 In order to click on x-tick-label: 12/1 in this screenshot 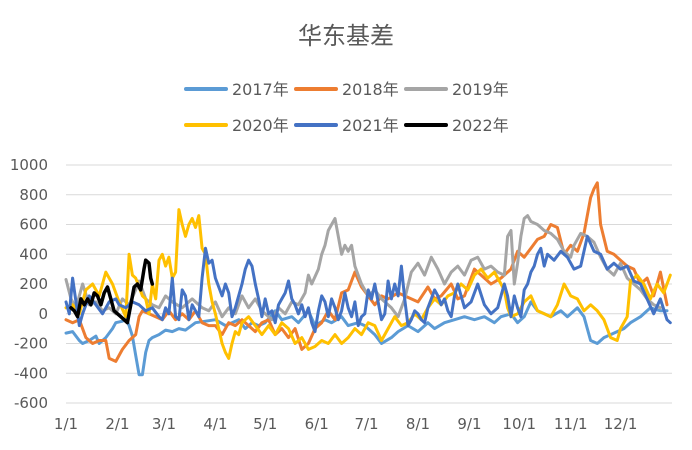, I will do `click(621, 424)`.